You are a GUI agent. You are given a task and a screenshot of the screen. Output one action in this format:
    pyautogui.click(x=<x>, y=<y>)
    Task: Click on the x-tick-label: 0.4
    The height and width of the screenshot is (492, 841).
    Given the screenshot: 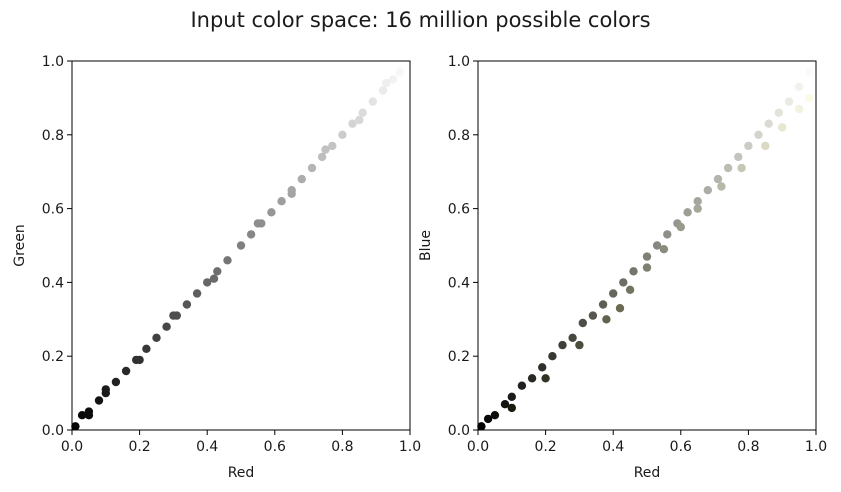 What is the action you would take?
    pyautogui.click(x=613, y=447)
    